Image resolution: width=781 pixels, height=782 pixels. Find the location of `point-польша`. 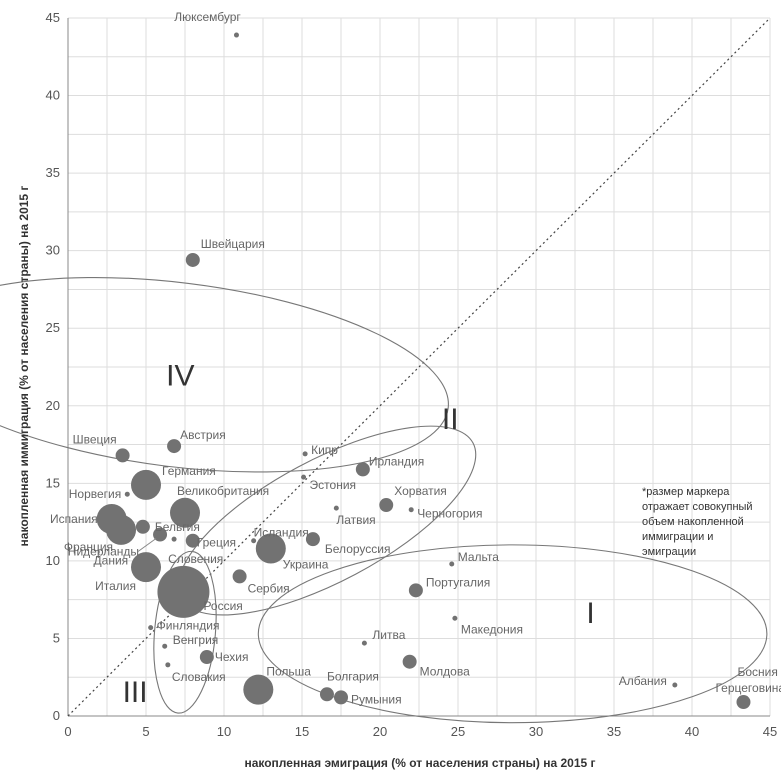

point-польша is located at coordinates (258, 689).